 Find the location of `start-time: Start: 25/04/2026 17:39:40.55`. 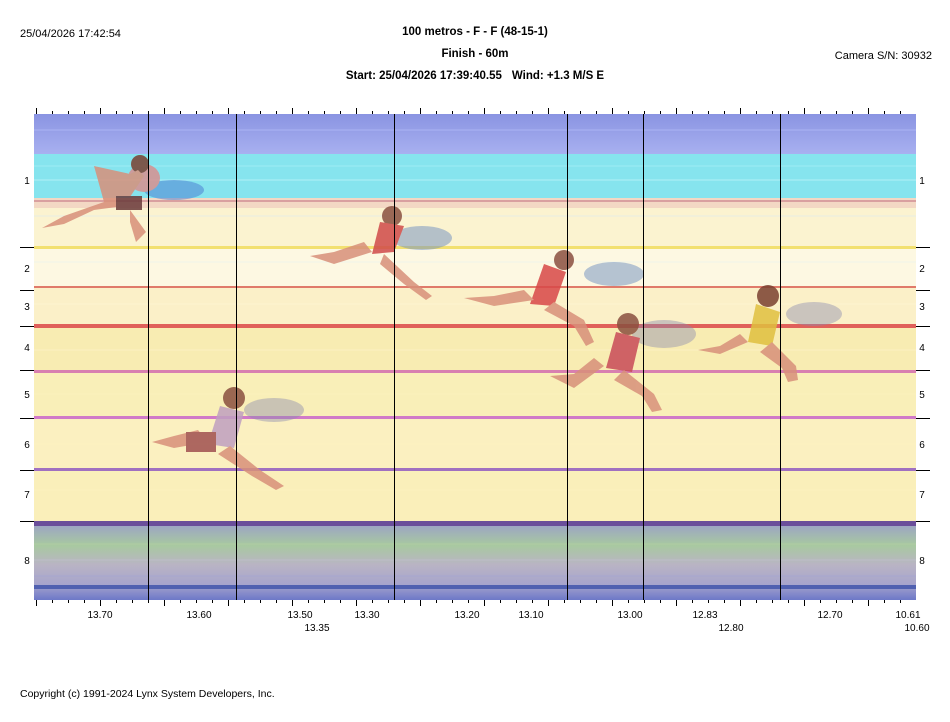

start-time: Start: 25/04/2026 17:39:40.55 is located at coordinates (423, 76).